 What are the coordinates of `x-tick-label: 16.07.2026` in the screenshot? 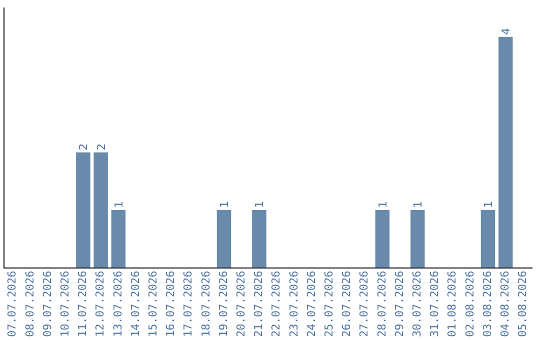 It's located at (171, 304).